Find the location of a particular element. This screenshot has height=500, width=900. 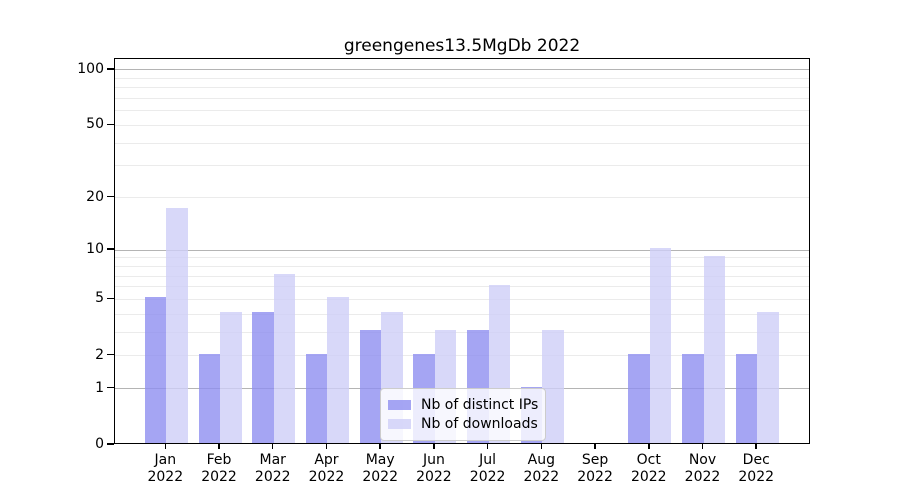

x-tick-label: Sep 2022 is located at coordinates (595, 468).